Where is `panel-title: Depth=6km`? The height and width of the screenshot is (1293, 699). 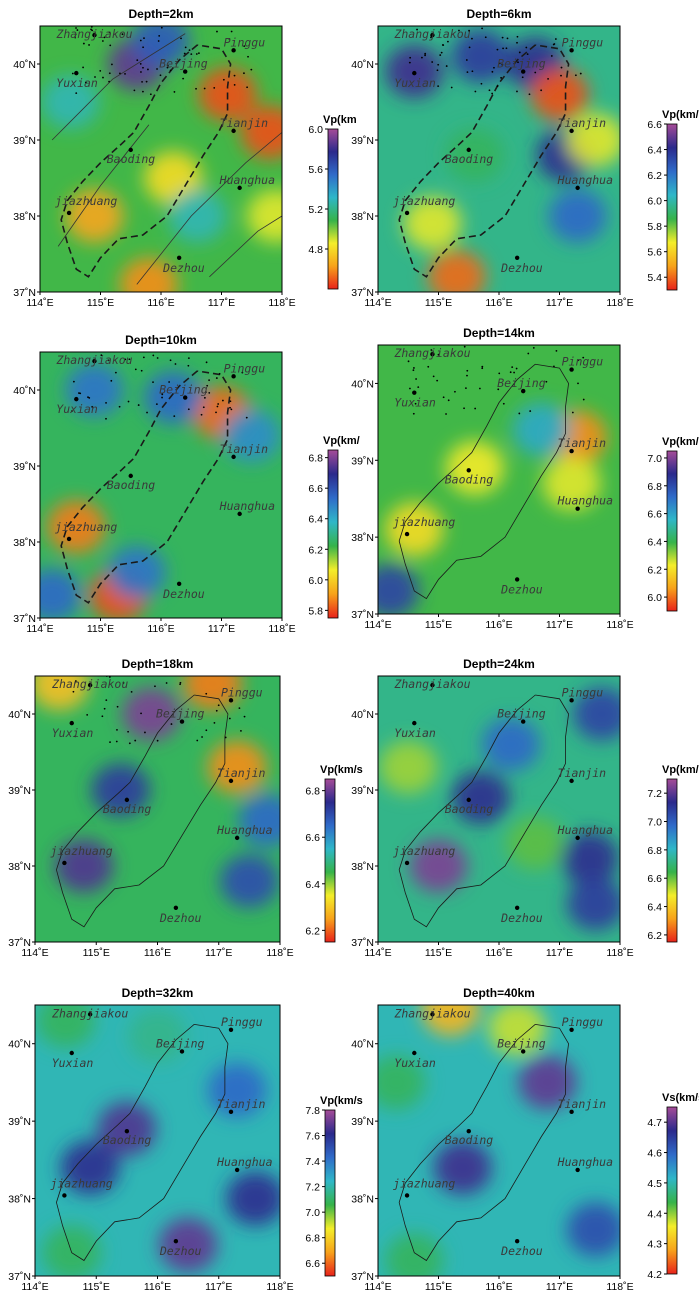
panel-title: Depth=6km is located at coordinates (498, 14).